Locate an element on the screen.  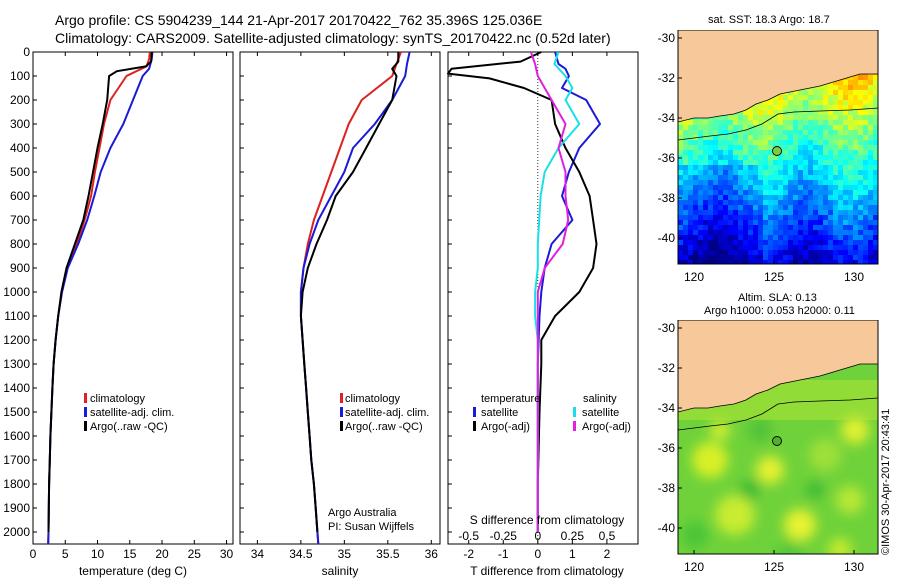
map-y-tick-label: -38 is located at coordinates (667, 198).